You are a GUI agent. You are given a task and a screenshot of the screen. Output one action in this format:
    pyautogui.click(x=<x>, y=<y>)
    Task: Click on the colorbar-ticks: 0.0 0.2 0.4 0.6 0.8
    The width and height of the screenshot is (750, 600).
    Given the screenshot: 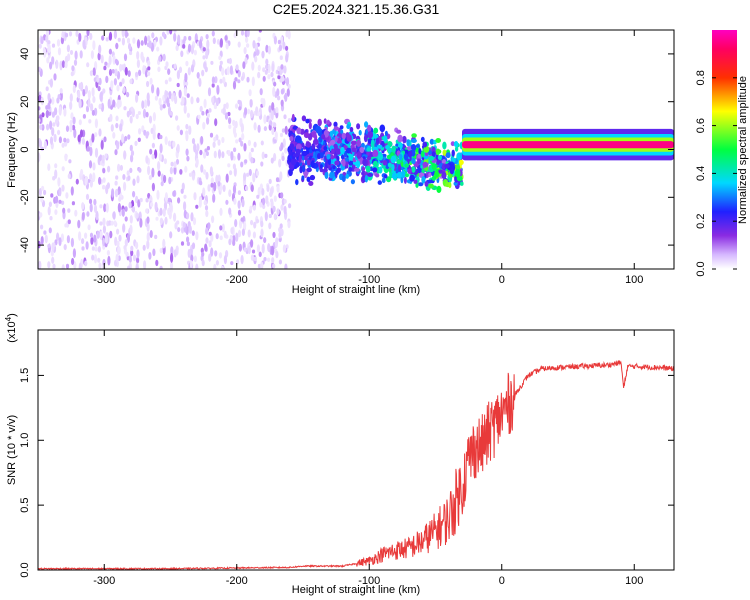 What is the action you would take?
    pyautogui.click(x=716, y=173)
    